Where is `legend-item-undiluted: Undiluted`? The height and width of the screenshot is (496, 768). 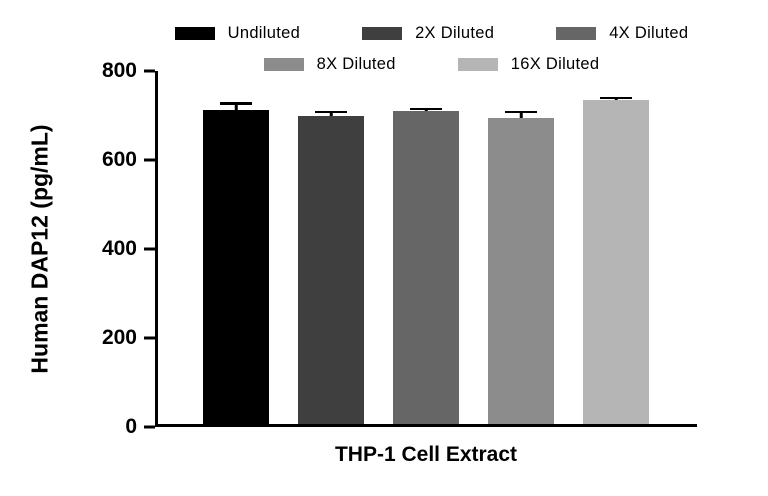
legend-item-undiluted: Undiluted is located at coordinates (237, 33).